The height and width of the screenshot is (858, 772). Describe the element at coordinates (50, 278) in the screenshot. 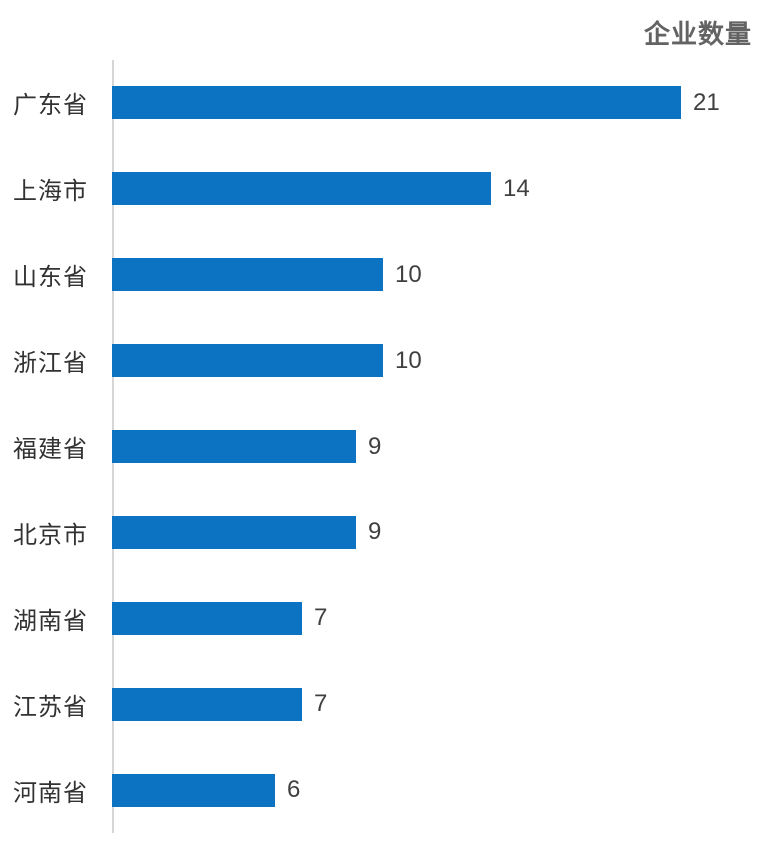

I see `category-label: 山东省` at that location.